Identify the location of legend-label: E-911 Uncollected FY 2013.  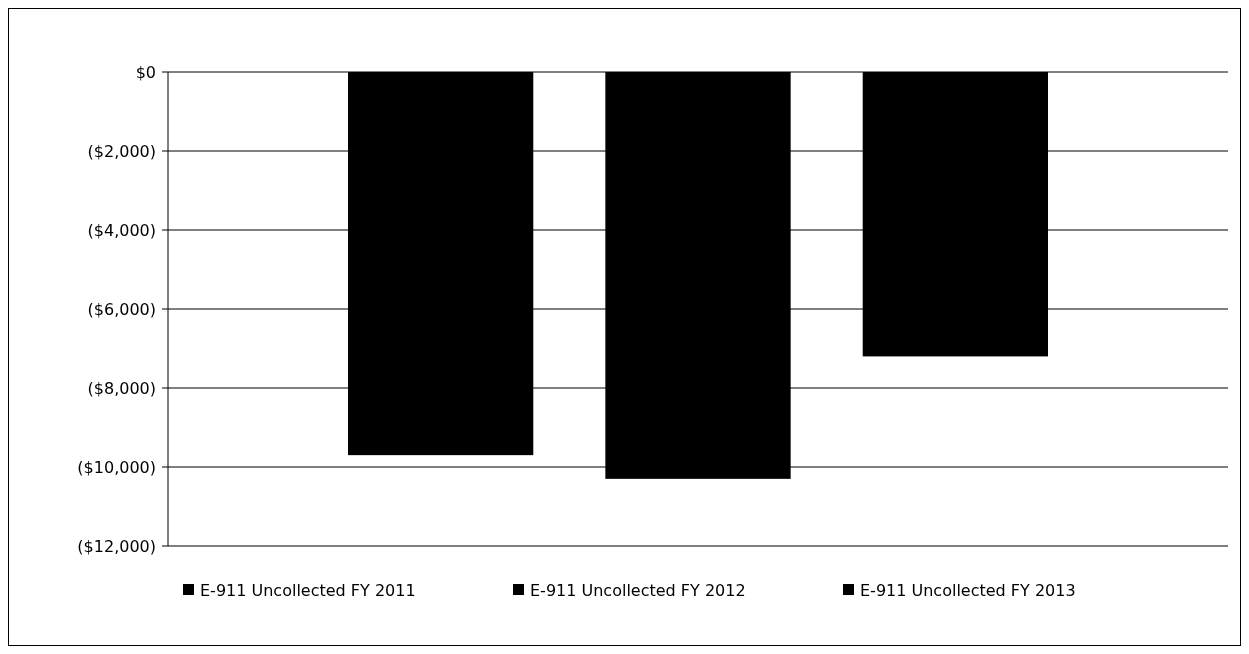
(968, 590).